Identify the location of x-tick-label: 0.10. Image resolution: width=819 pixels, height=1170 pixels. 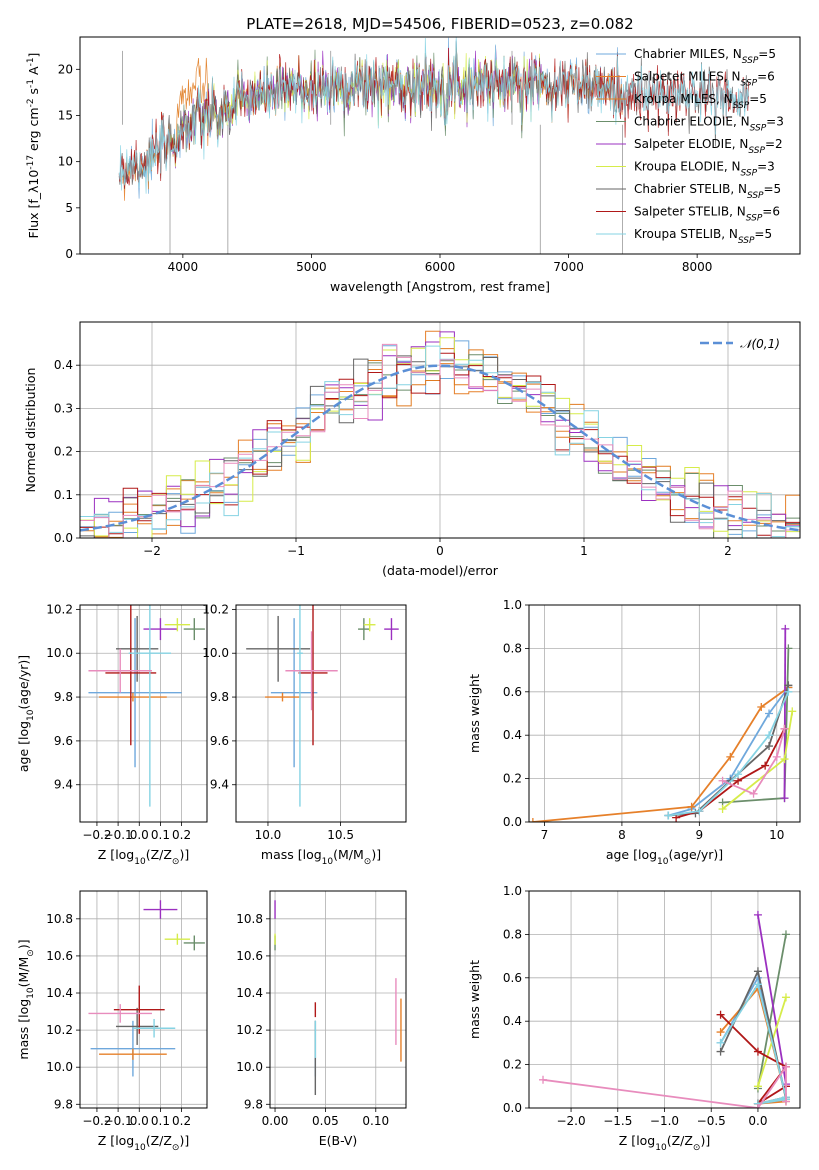
(375, 1121).